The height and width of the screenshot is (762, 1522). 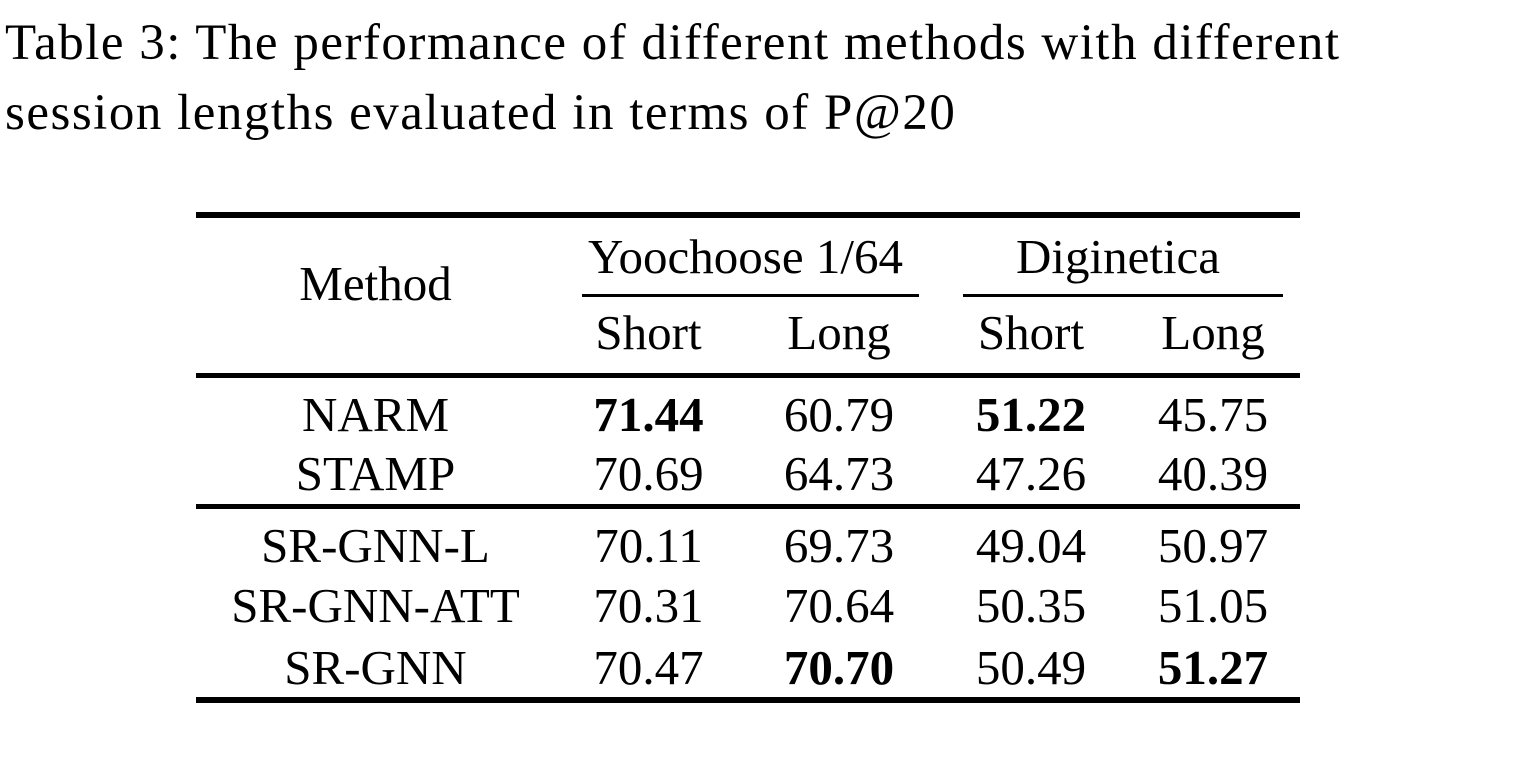 I want to click on header-subcolumn-row: Short Long Short Long, so click(x=748, y=337).